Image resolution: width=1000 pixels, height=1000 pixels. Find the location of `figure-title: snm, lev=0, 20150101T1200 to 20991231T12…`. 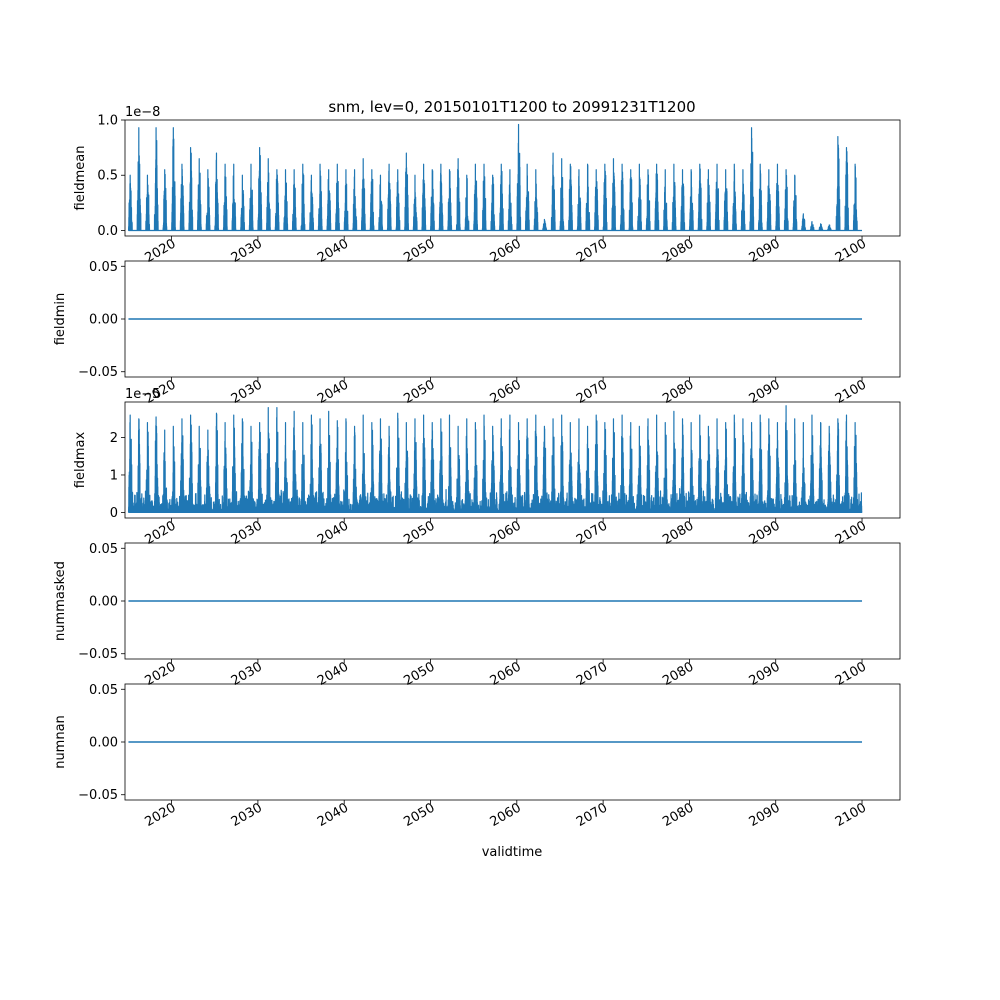

figure-title: snm, lev=0, 20150101T1200 to 20991231T12… is located at coordinates (511, 107).